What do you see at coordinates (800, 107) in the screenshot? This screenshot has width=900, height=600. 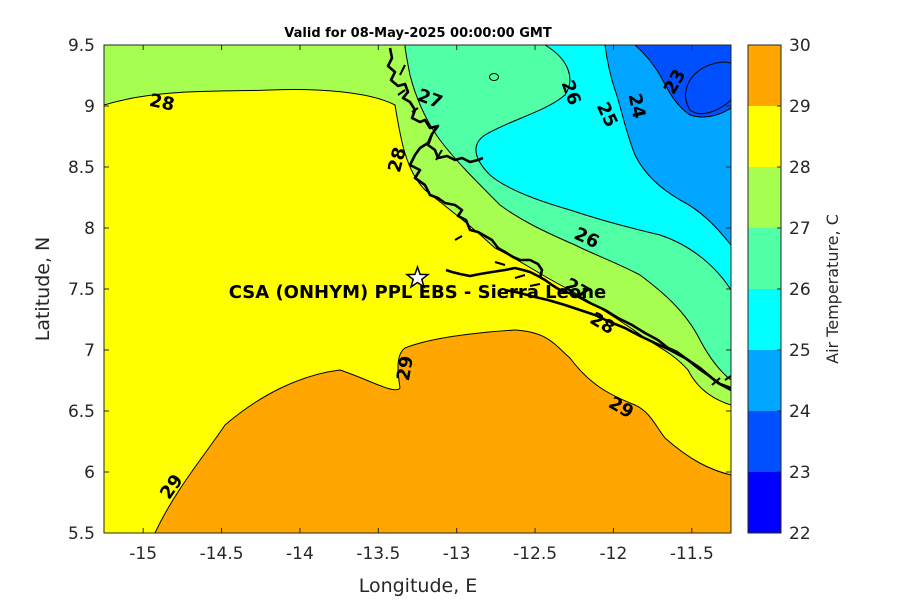 I see `colorbar-tick-label: 29` at bounding box center [800, 107].